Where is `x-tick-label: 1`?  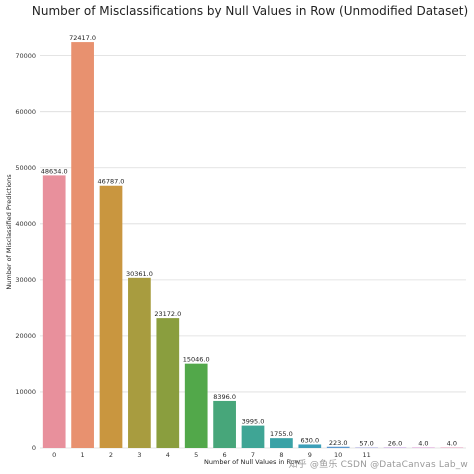
x-tick-label: 1 is located at coordinates (83, 455).